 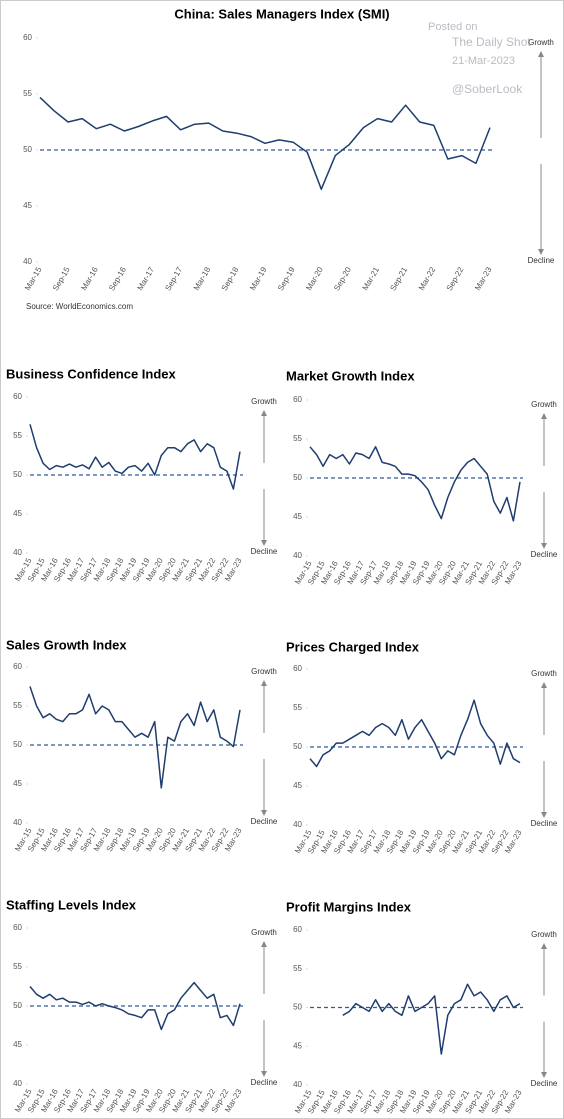 What do you see at coordinates (353, 646) in the screenshot?
I see `chart-title: Prices Charged Index` at bounding box center [353, 646].